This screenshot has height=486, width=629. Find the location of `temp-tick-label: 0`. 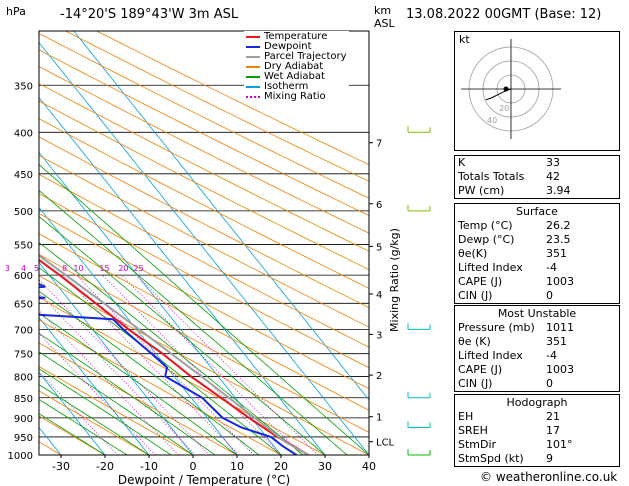

temp-tick-label: 0 is located at coordinates (193, 466).